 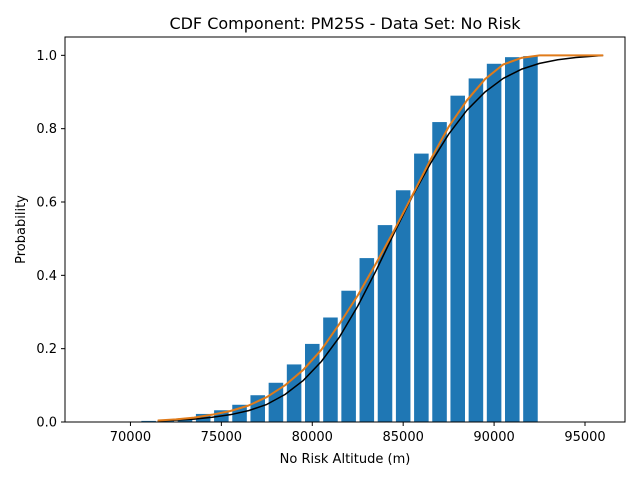 What do you see at coordinates (130, 437) in the screenshot?
I see `x-tick-label: 70000` at bounding box center [130, 437].